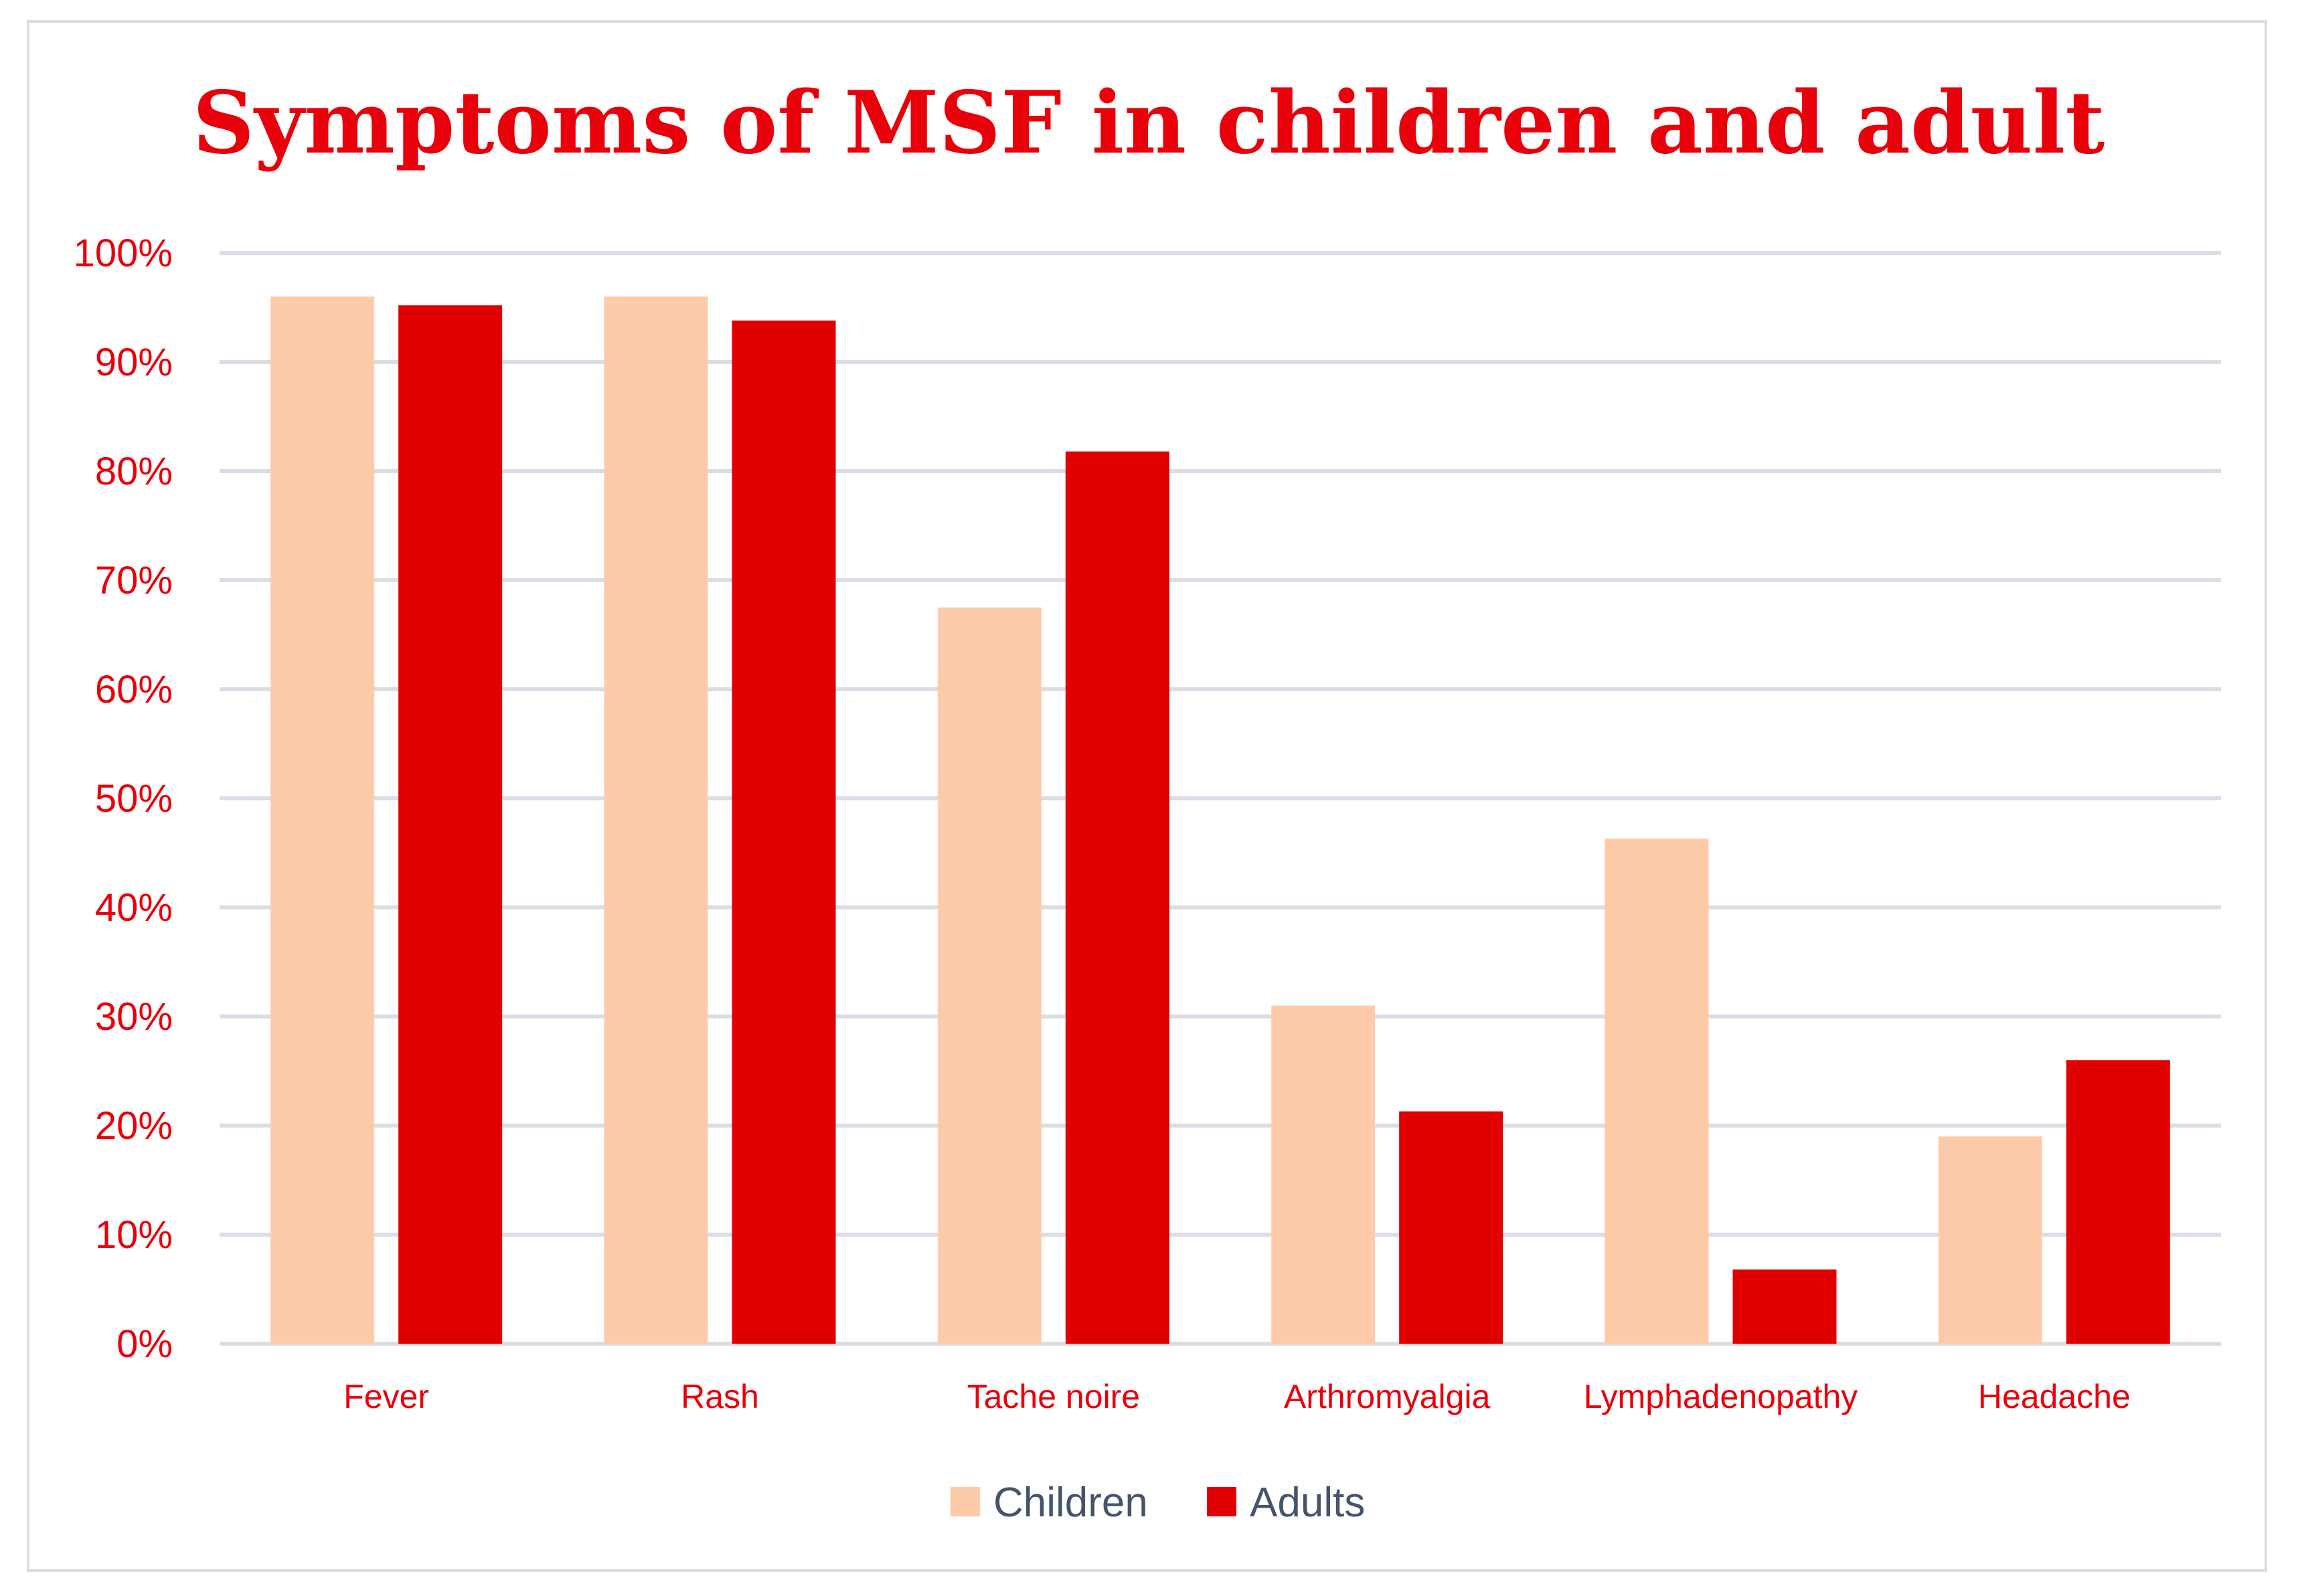  Describe the element at coordinates (965, 1501) in the screenshot. I see `legend-swatch-children` at that location.